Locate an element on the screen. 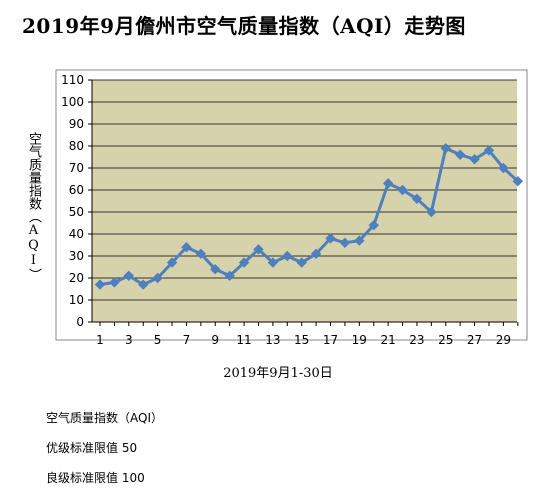 The image size is (556, 504). y-tick-label: 60 is located at coordinates (76, 190).